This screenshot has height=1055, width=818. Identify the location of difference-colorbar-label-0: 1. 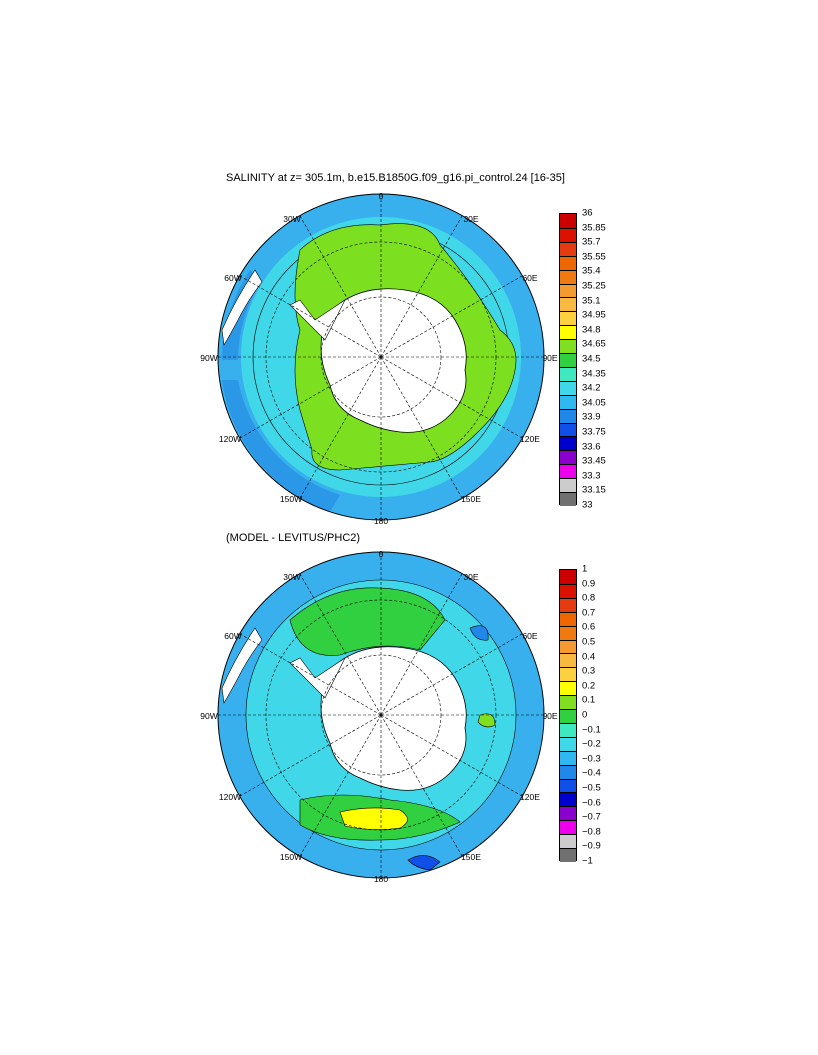
(585, 569).